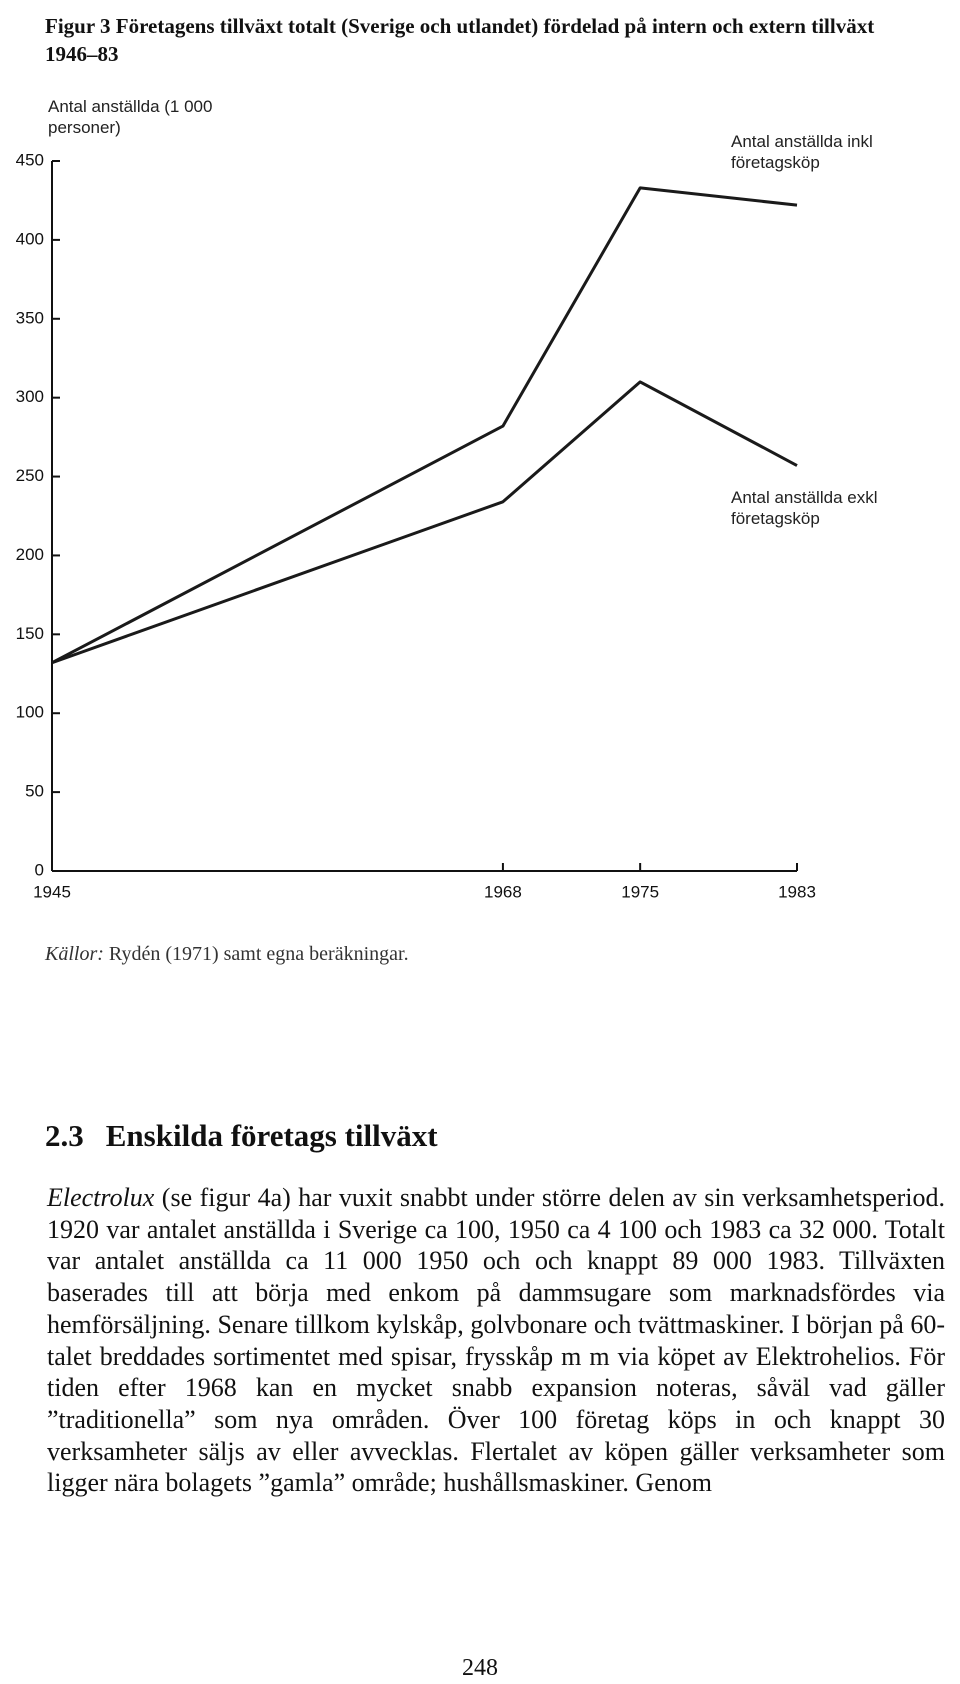  What do you see at coordinates (30, 396) in the screenshot?
I see `y-tick-label: 300` at bounding box center [30, 396].